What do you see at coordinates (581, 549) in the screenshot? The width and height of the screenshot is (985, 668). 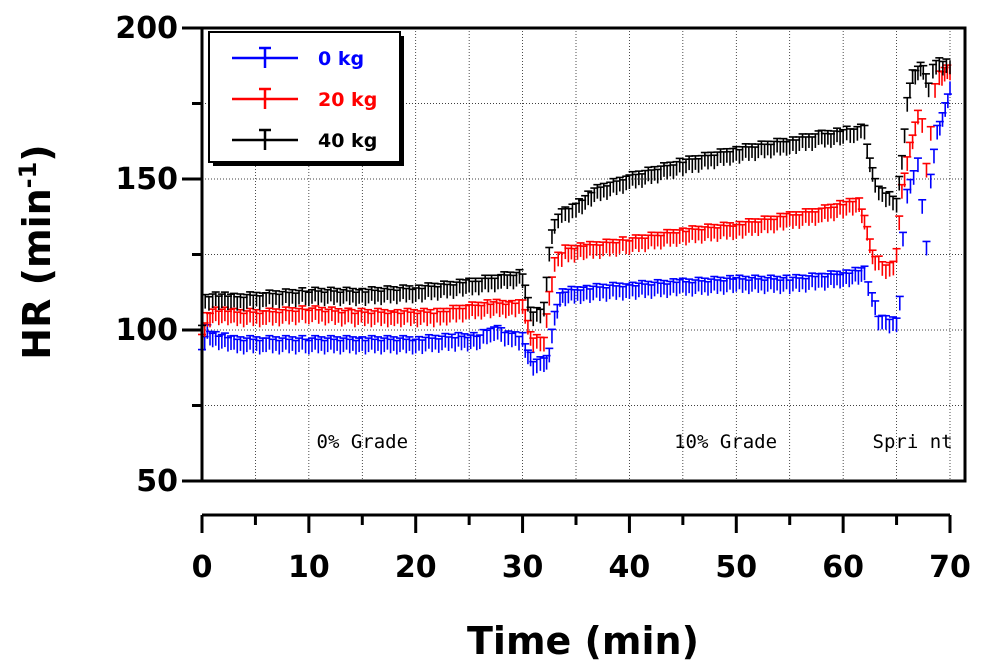 I see `x-axis: 0 10 20 30 40 50 60 70` at bounding box center [581, 549].